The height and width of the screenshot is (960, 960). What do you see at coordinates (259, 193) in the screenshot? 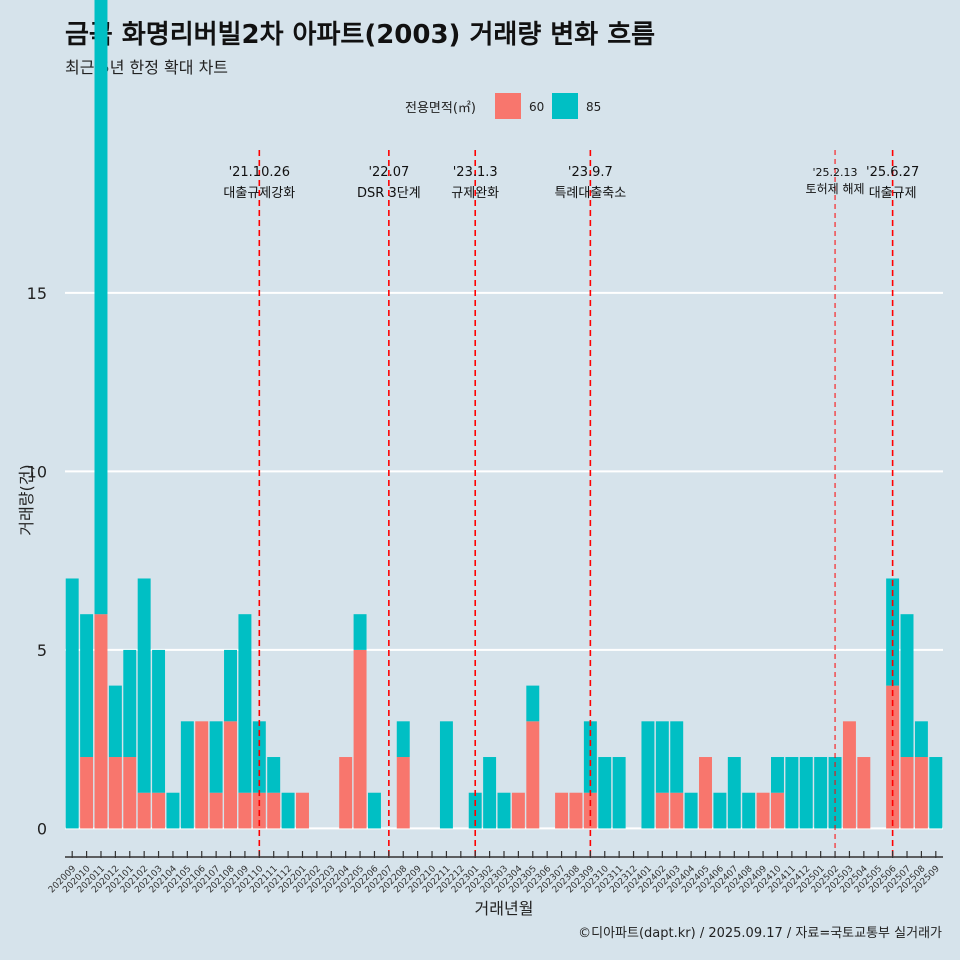
I see `event-label: 대출규제강화` at bounding box center [259, 193].